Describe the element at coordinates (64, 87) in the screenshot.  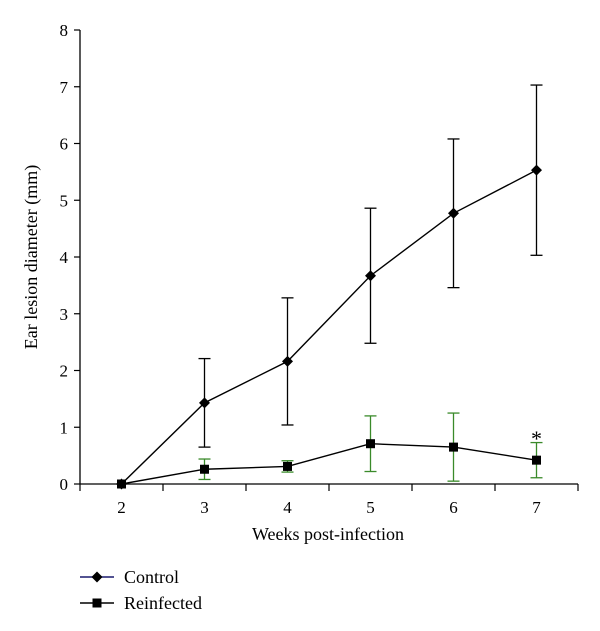
I see `y-tick-label: 7` at that location.